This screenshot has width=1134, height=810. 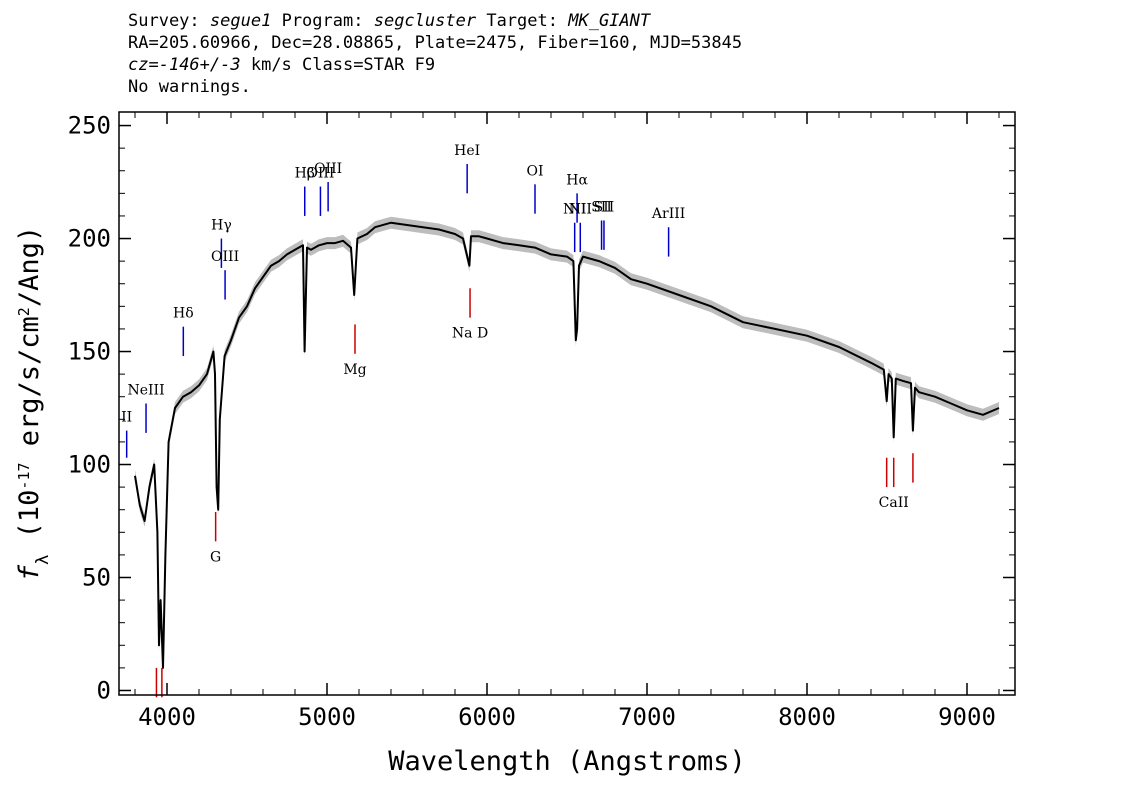 I want to click on y-tick-label: 200, so click(x=89, y=239).